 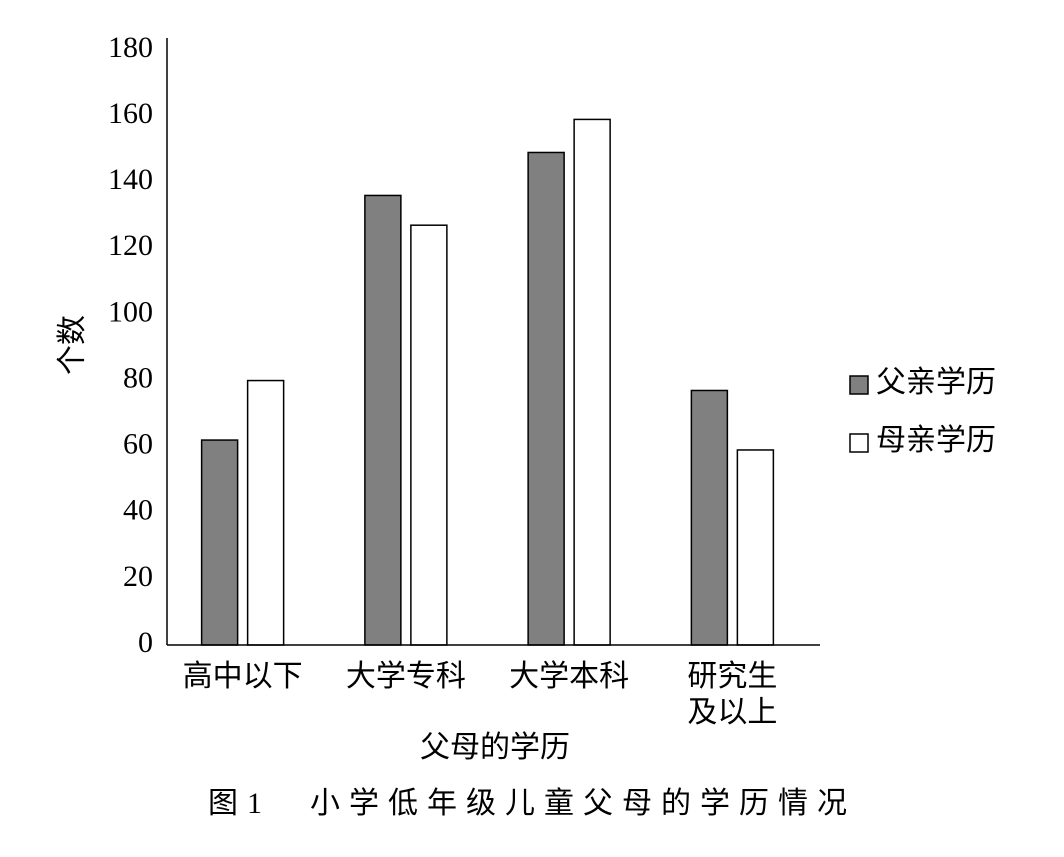 I want to click on caption: 图1 小学低年级儿童父母的学历情况, so click(x=532, y=803).